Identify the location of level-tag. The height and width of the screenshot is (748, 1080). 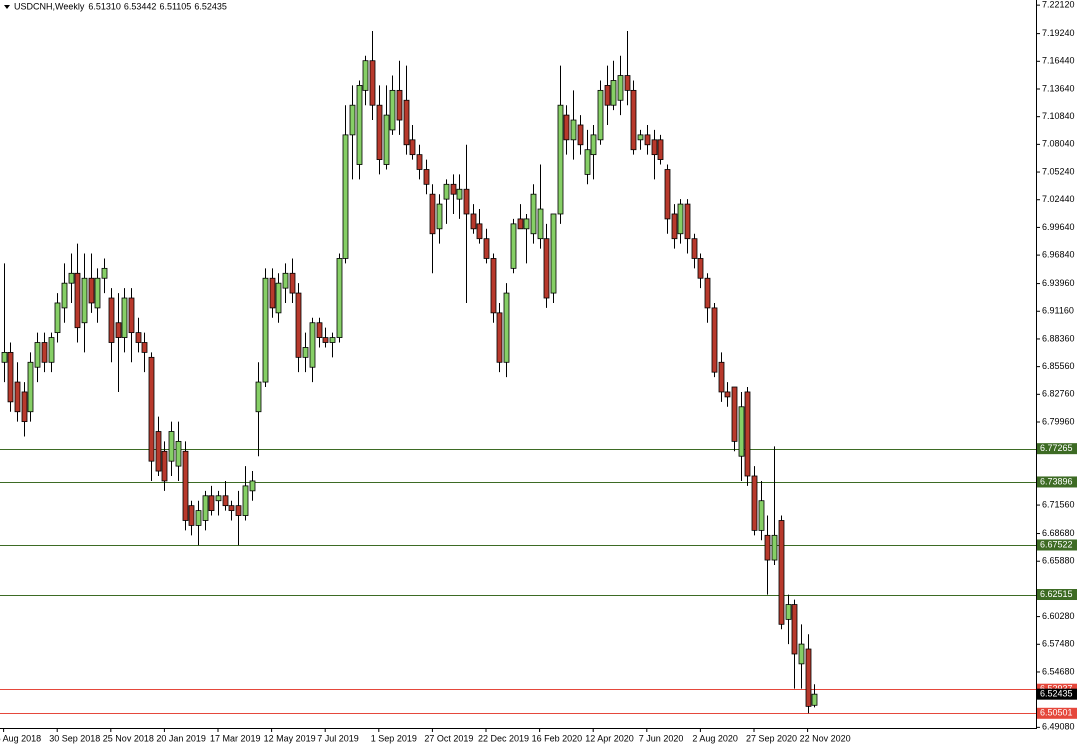
(1057, 595).